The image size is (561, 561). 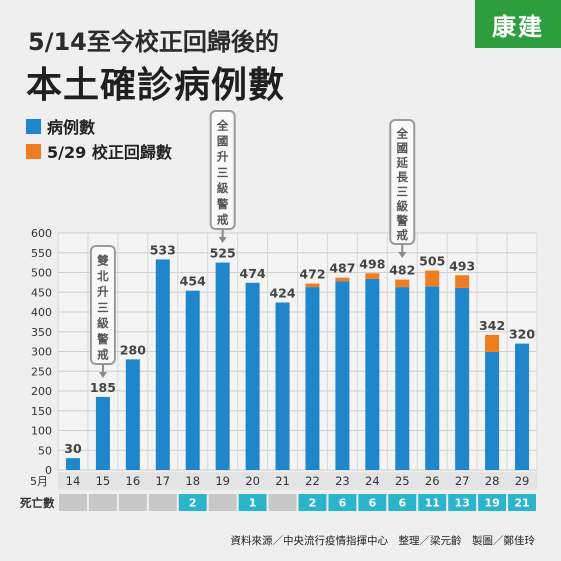 I want to click on y-tick-label: 550, so click(x=41, y=253).